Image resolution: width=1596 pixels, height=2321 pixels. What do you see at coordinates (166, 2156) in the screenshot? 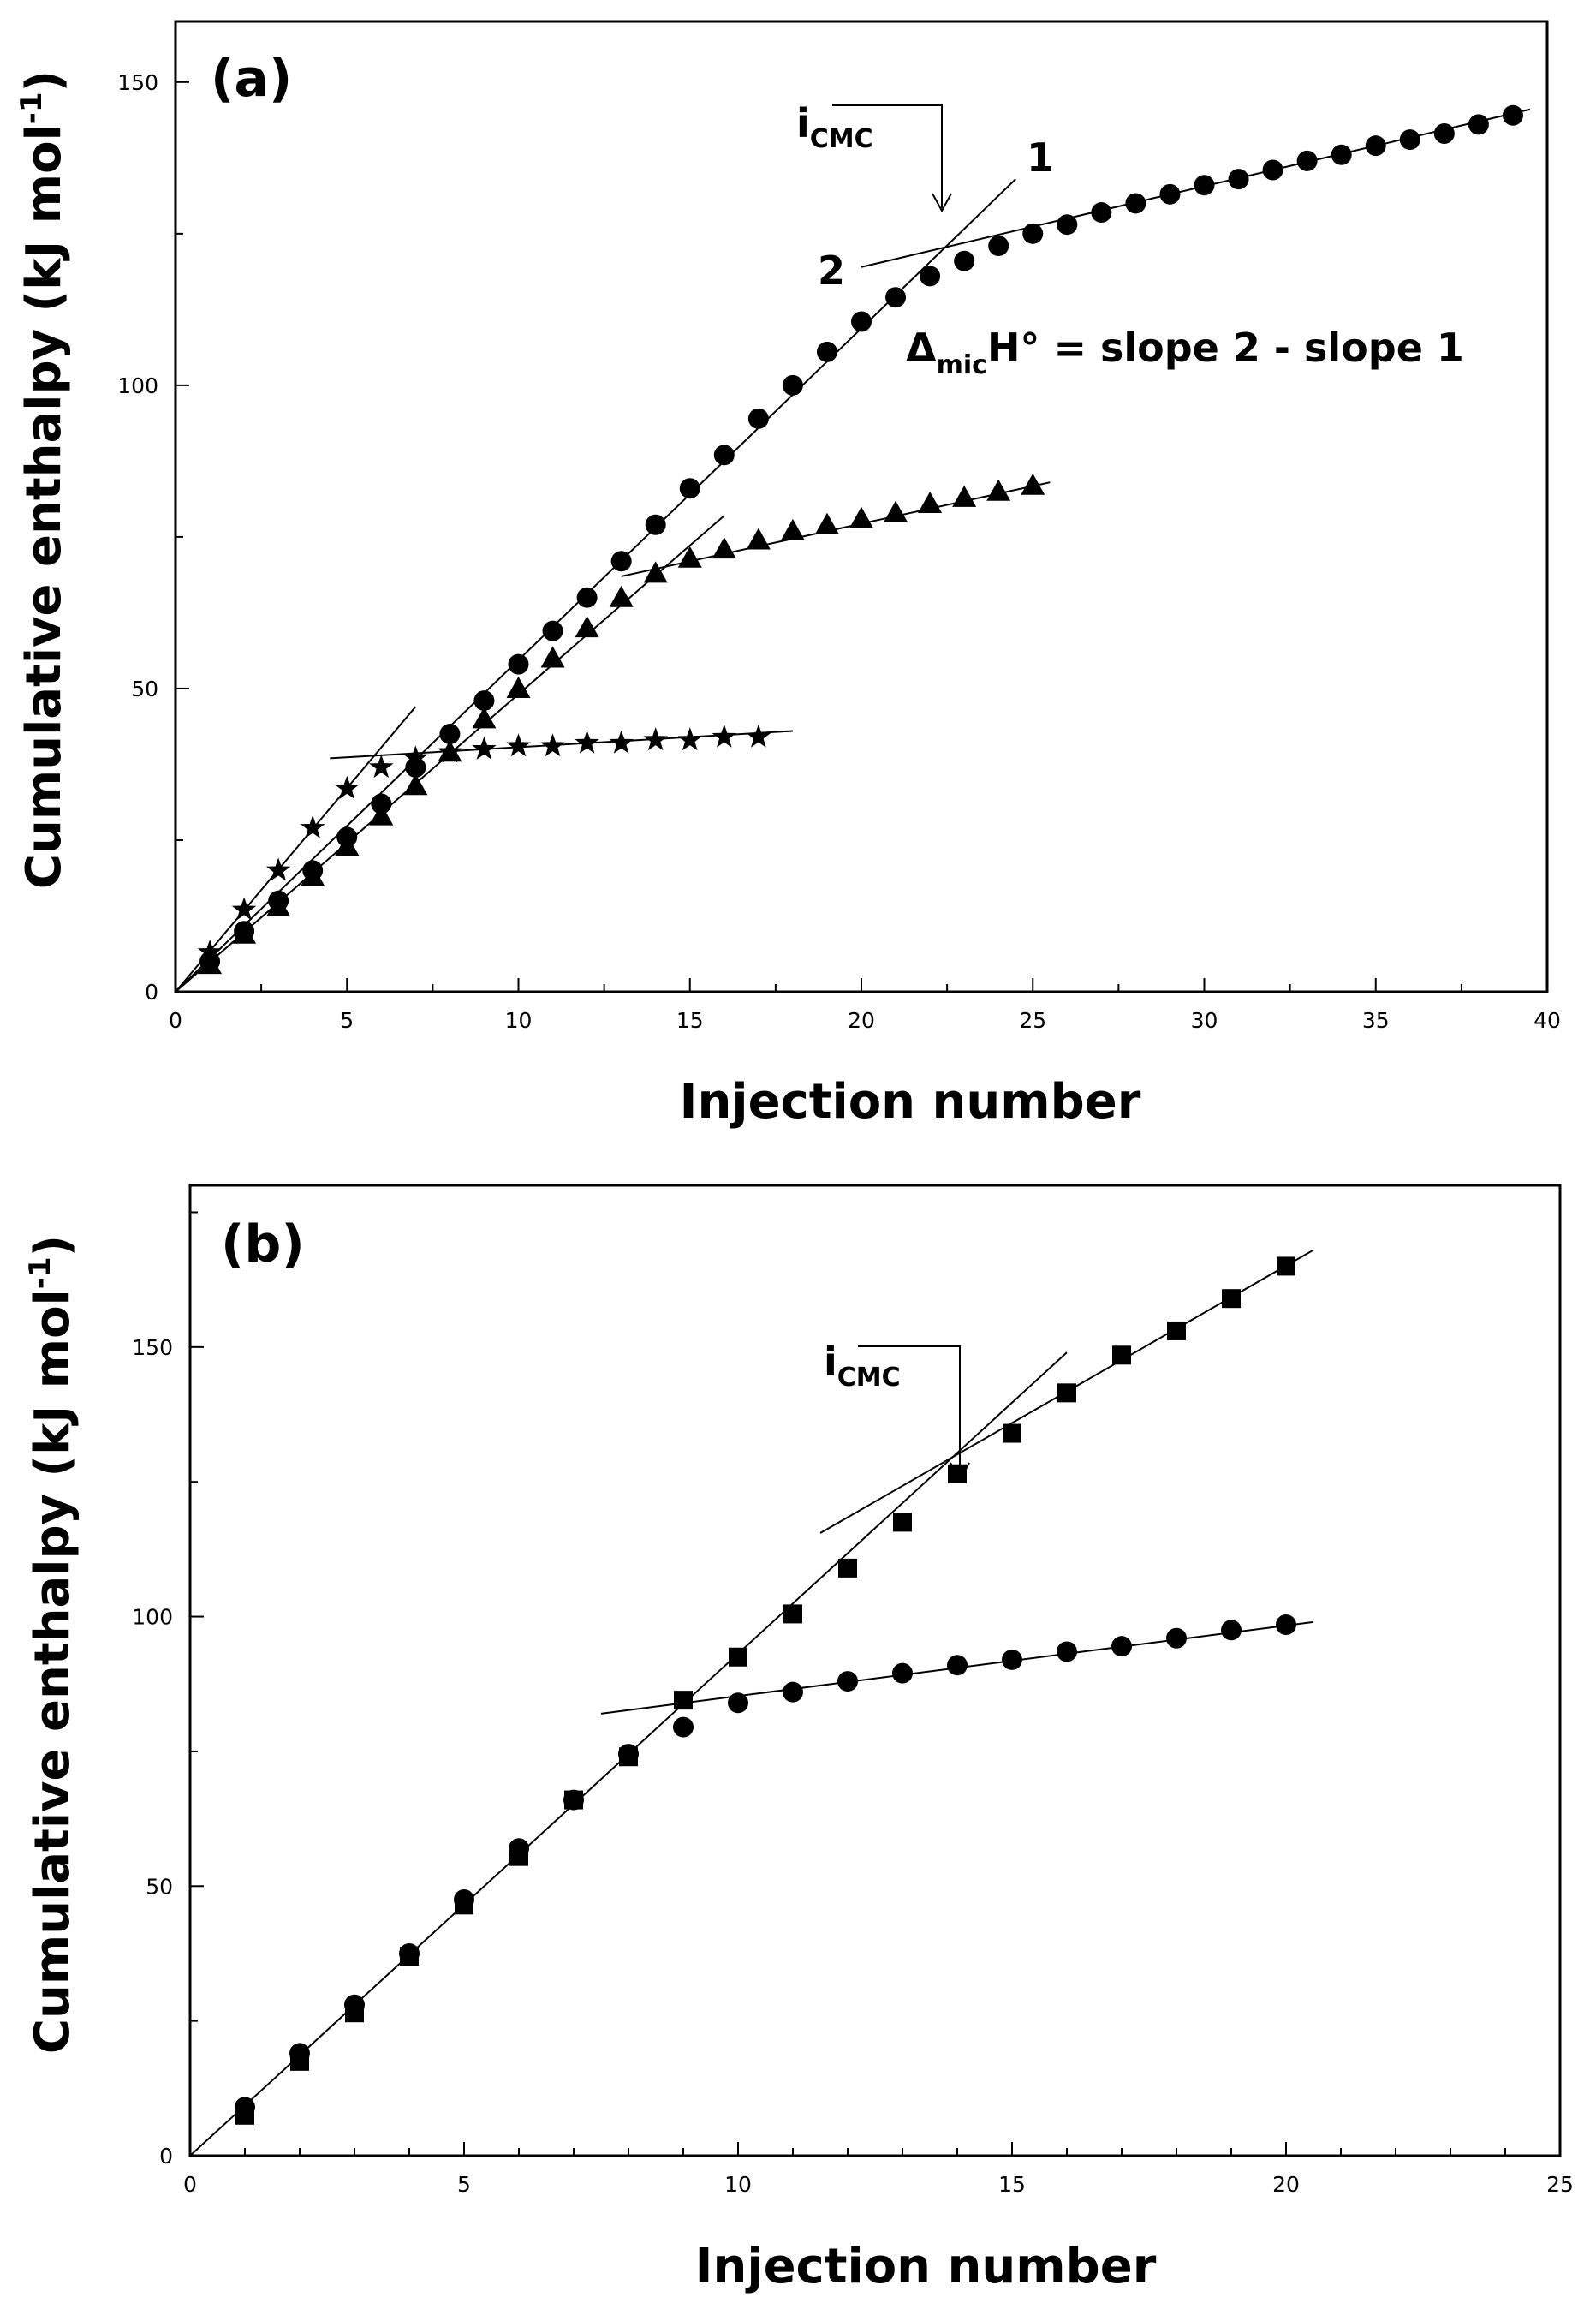
I see `y-tick-label-b-0: 0` at bounding box center [166, 2156].